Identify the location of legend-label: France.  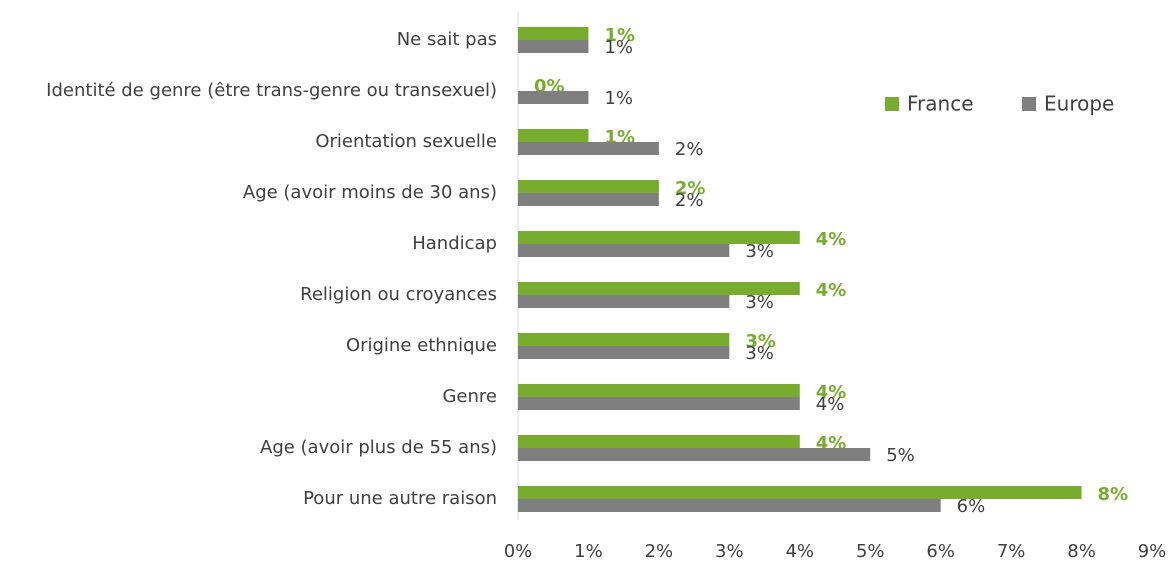
(940, 104).